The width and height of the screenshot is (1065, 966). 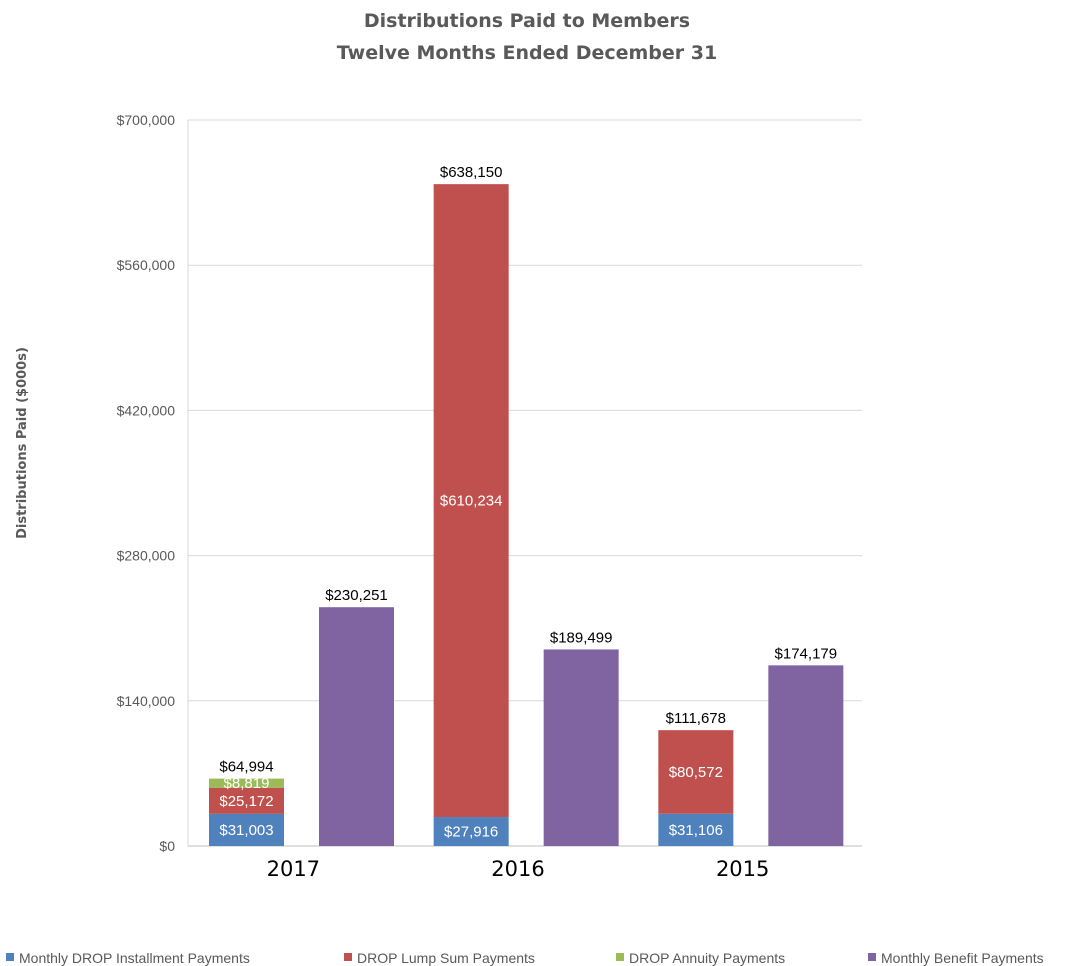 What do you see at coordinates (471, 172) in the screenshot?
I see `stack-total-label: $638,150` at bounding box center [471, 172].